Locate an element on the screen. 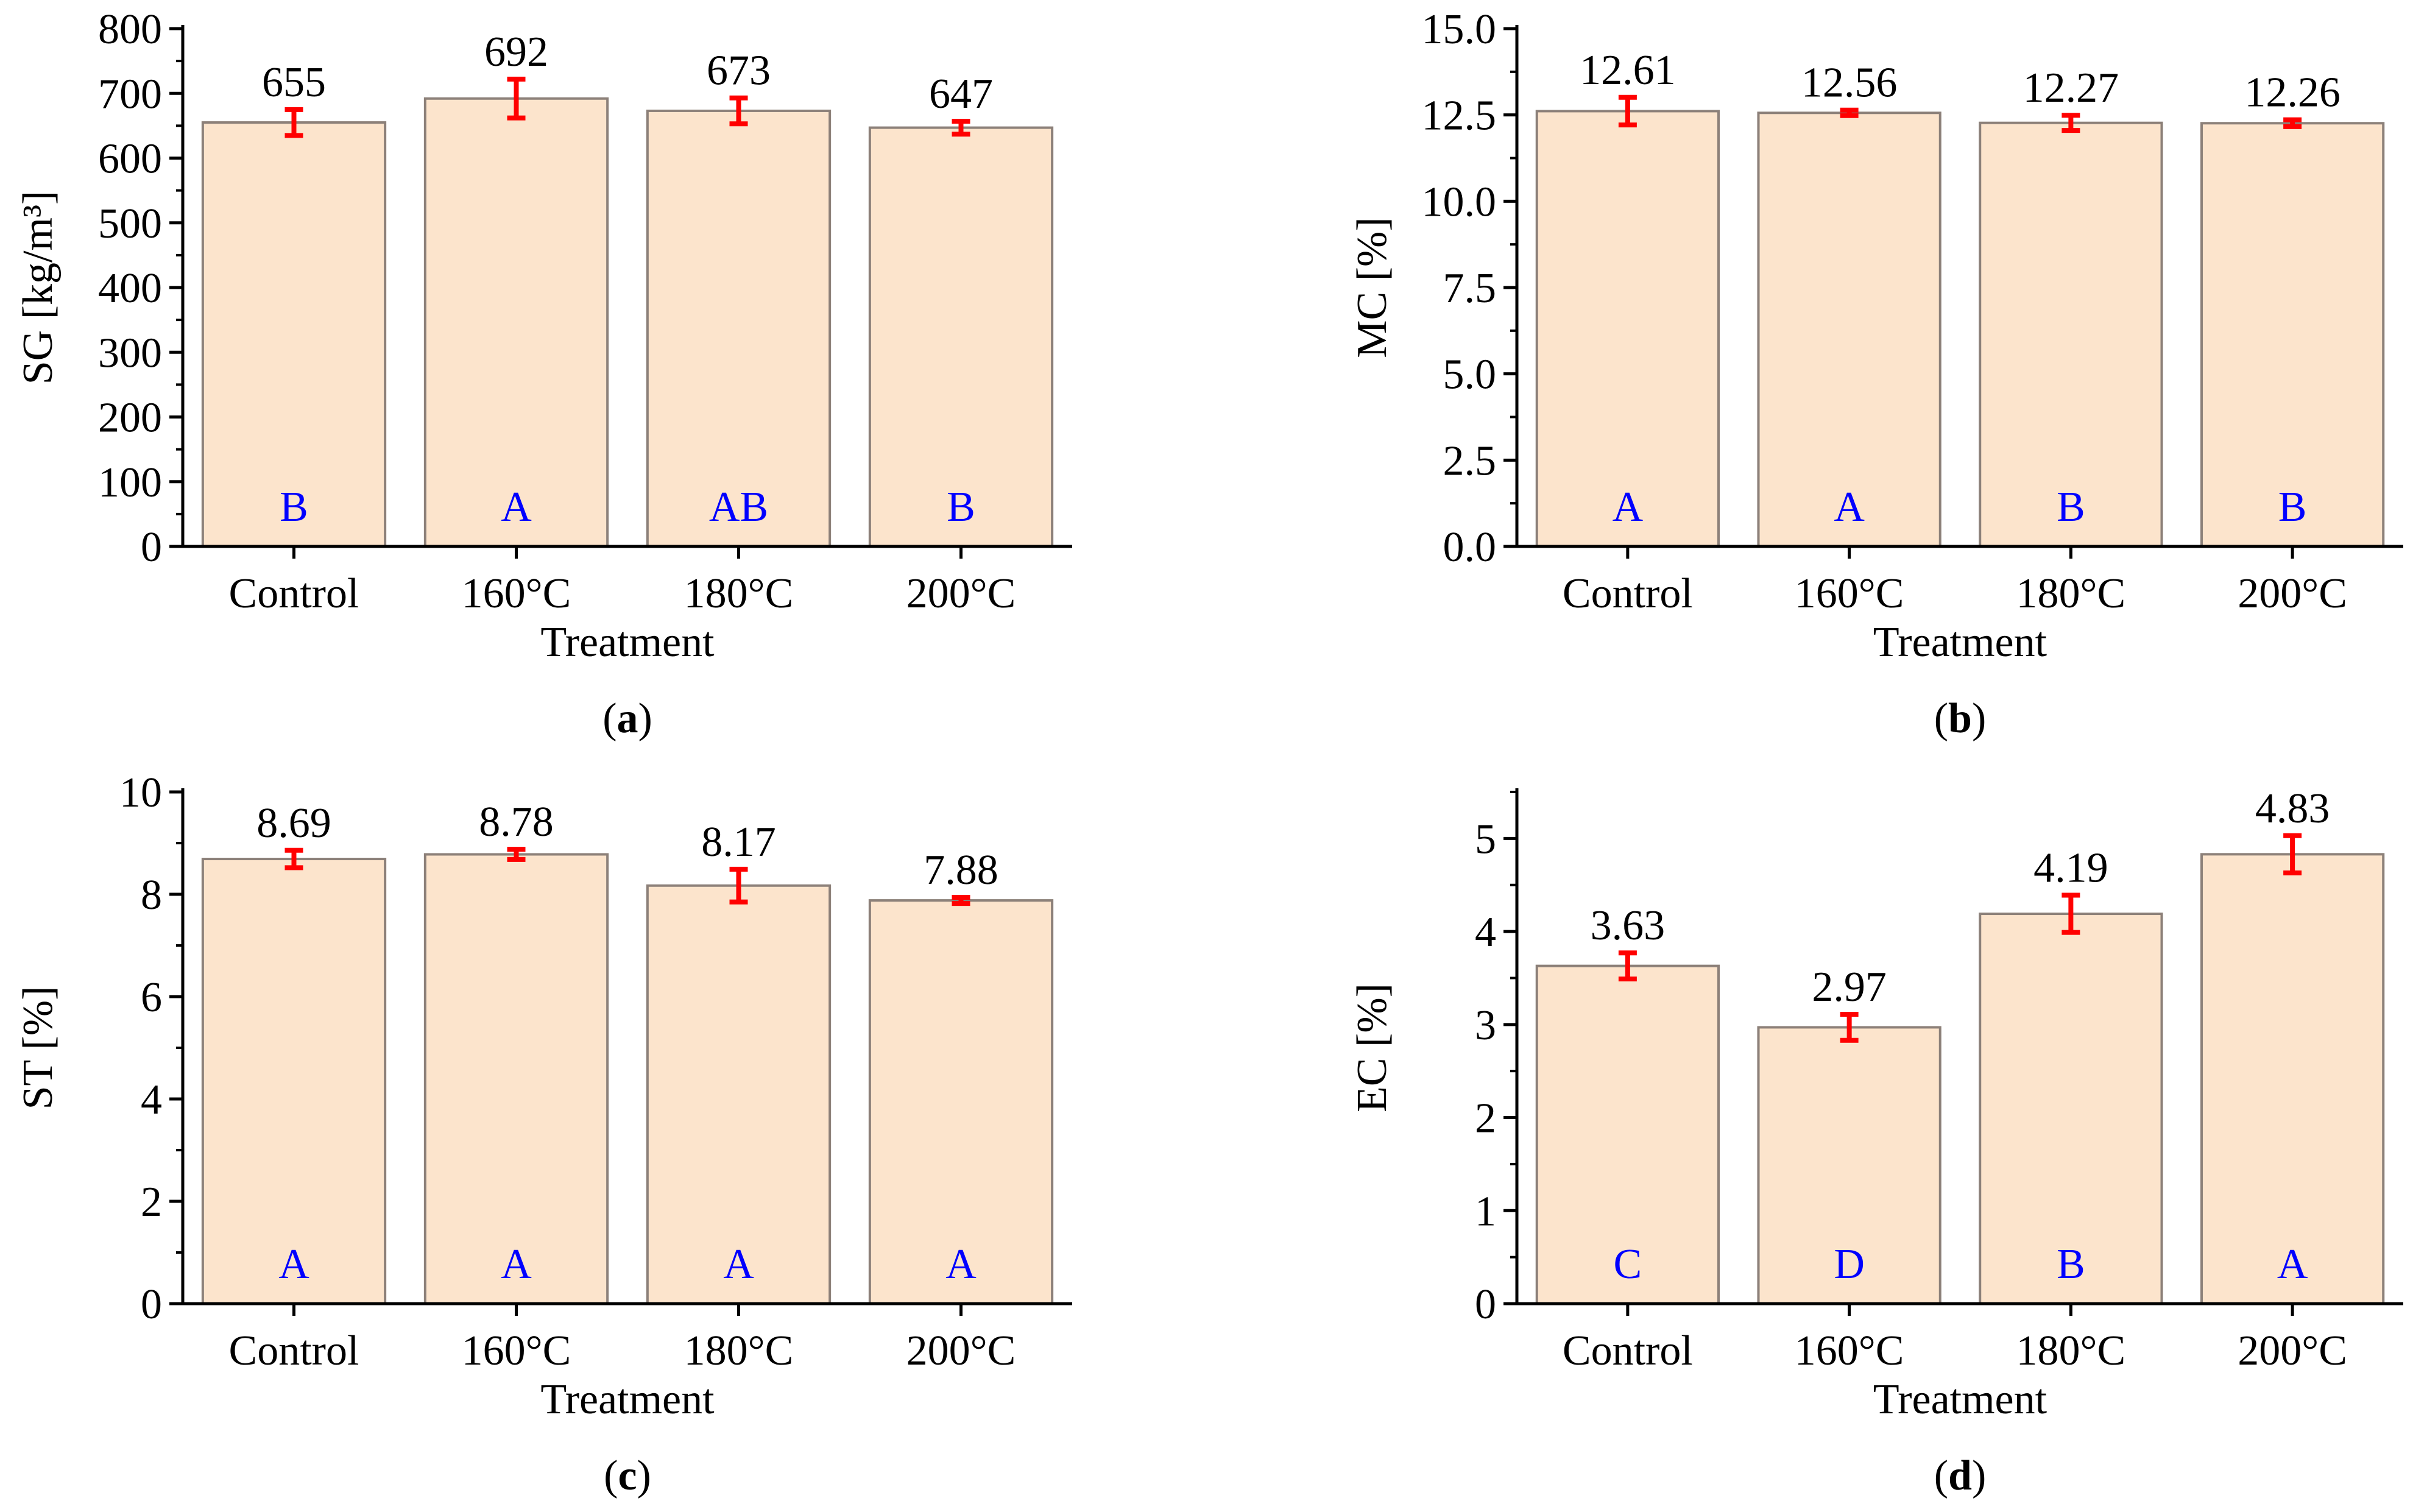  y-tick-label: 10 is located at coordinates (140, 792).